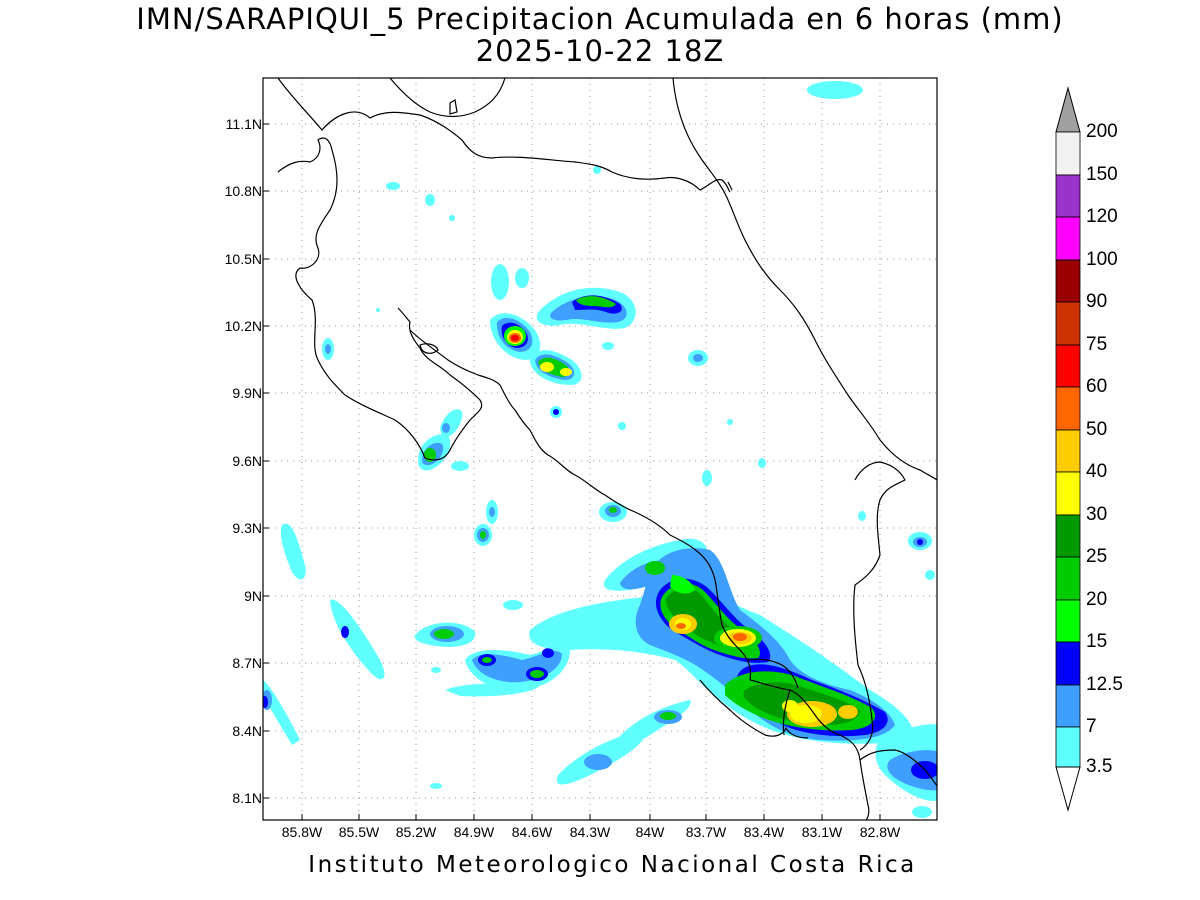  I want to click on colorbar-label: 75, so click(1097, 344).